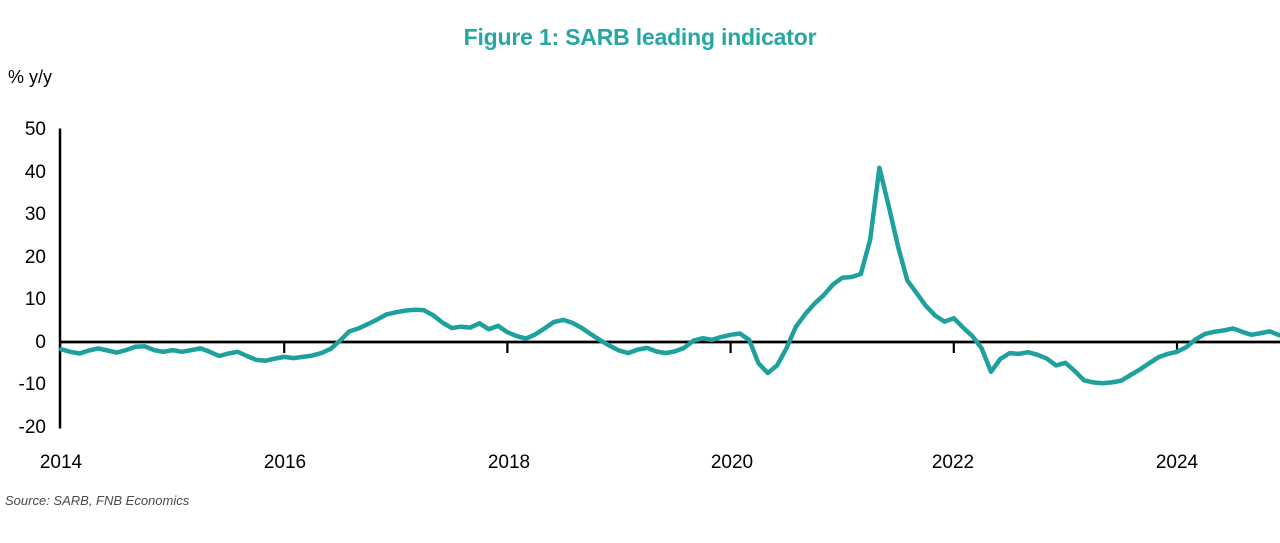 Image resolution: width=1280 pixels, height=543 pixels. What do you see at coordinates (35, 257) in the screenshot?
I see `y-tick-label: 20` at bounding box center [35, 257].